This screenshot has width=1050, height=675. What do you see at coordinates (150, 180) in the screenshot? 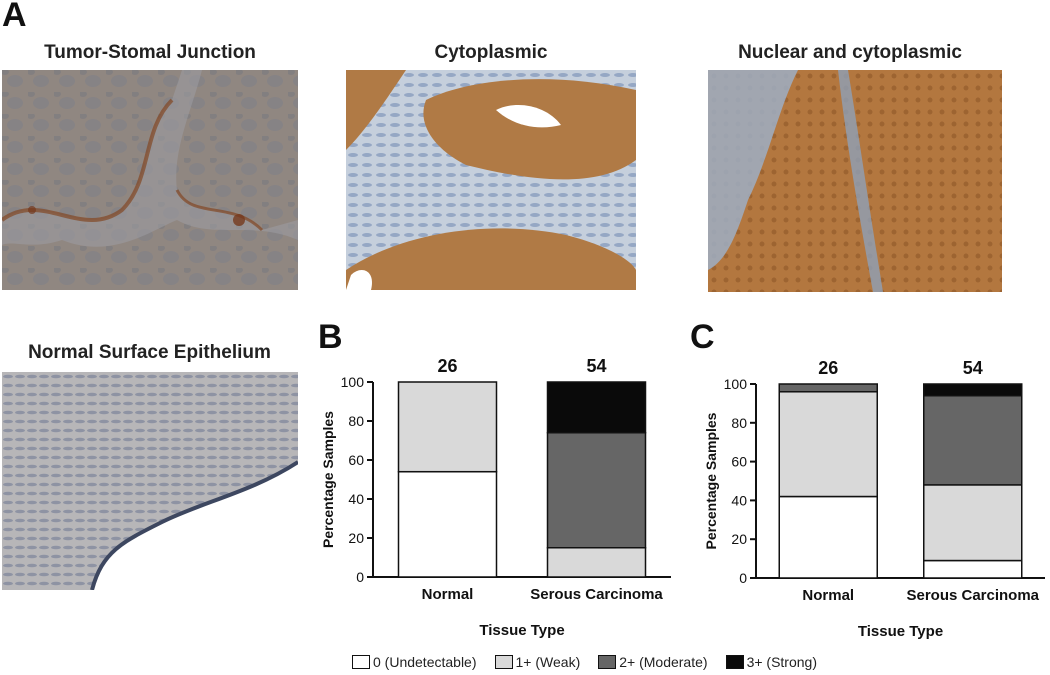
I see `micrograph-tumor-stromal-junction` at bounding box center [150, 180].